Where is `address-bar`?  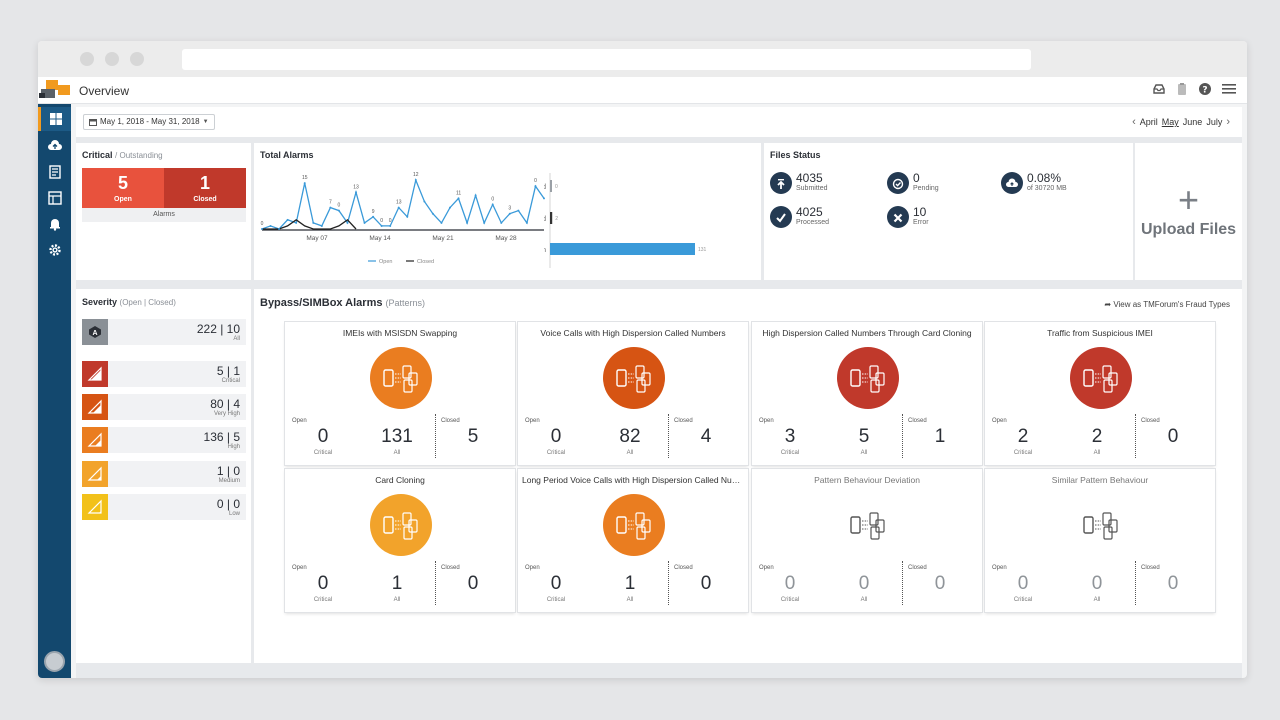
address-bar is located at coordinates (606, 59).